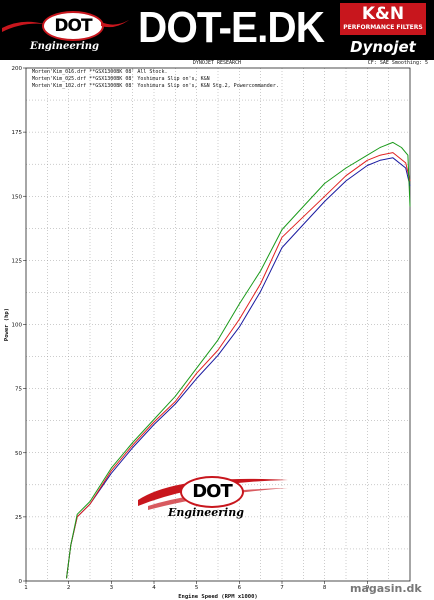  What do you see at coordinates (383, 47) in the screenshot?
I see `dynojet-logo: Dynojet` at bounding box center [383, 47].